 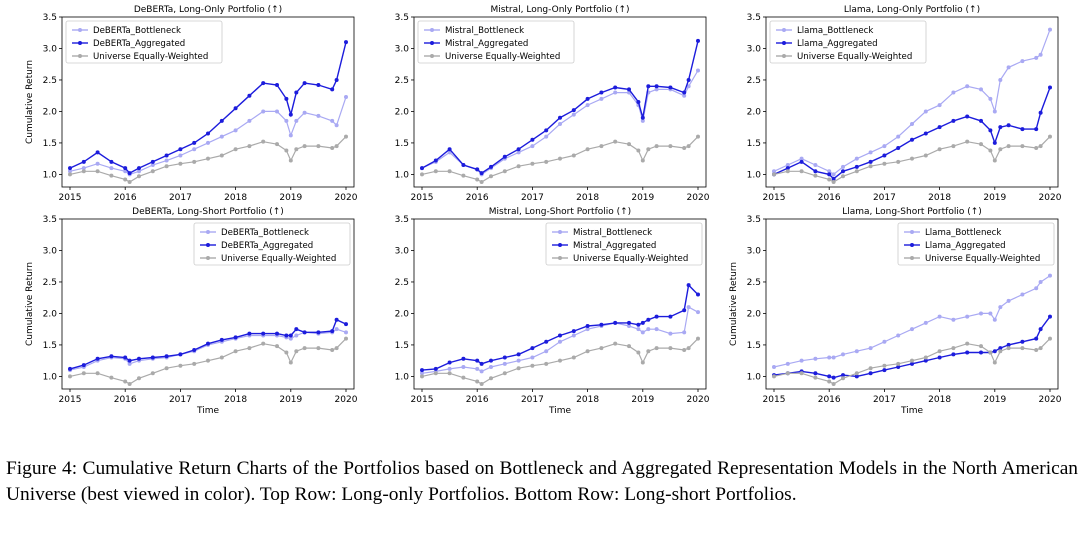 What do you see at coordinates (30, 102) in the screenshot?
I see `y-axis-label: Cumulative Return` at bounding box center [30, 102].